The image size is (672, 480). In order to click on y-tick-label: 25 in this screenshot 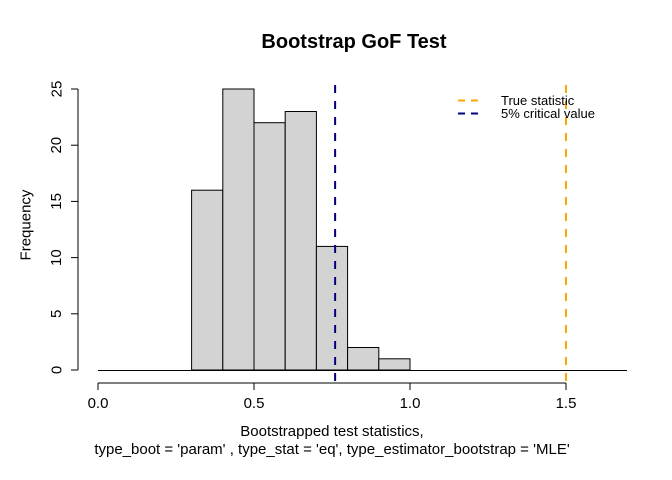, I will do `click(56, 89)`.